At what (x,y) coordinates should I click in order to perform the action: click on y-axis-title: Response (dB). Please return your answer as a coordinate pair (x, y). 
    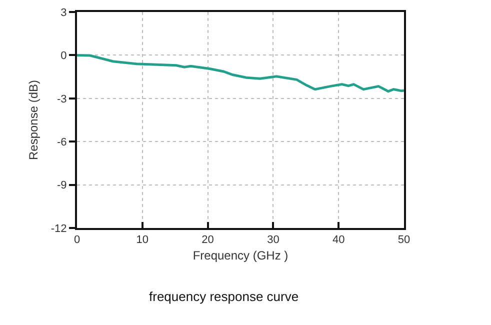
    Looking at the image, I should click on (33, 120).